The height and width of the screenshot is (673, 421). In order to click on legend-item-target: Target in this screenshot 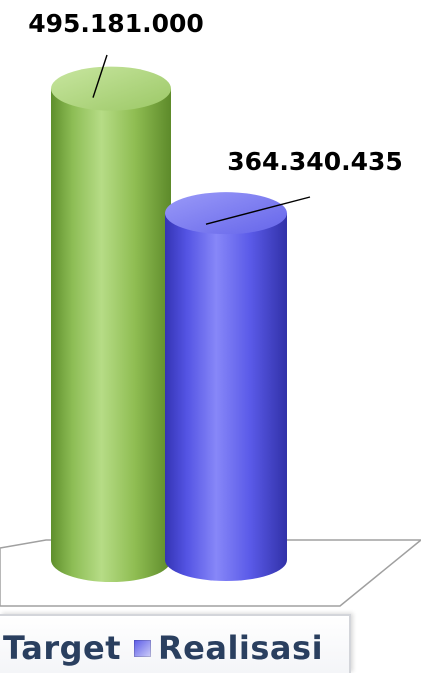, I will do `click(60, 648)`.